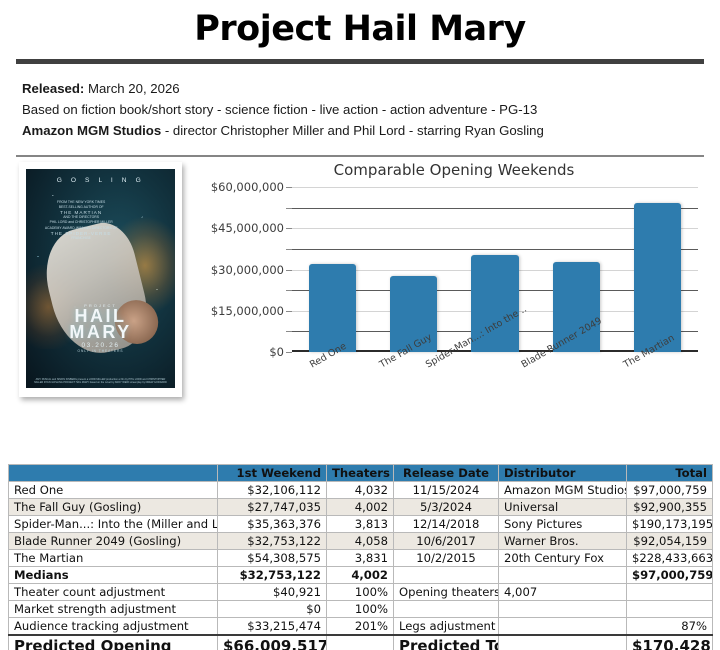 The width and height of the screenshot is (720, 650). Describe the element at coordinates (371, 88) in the screenshot. I see `released-line: Released: March 20, 2026` at that location.